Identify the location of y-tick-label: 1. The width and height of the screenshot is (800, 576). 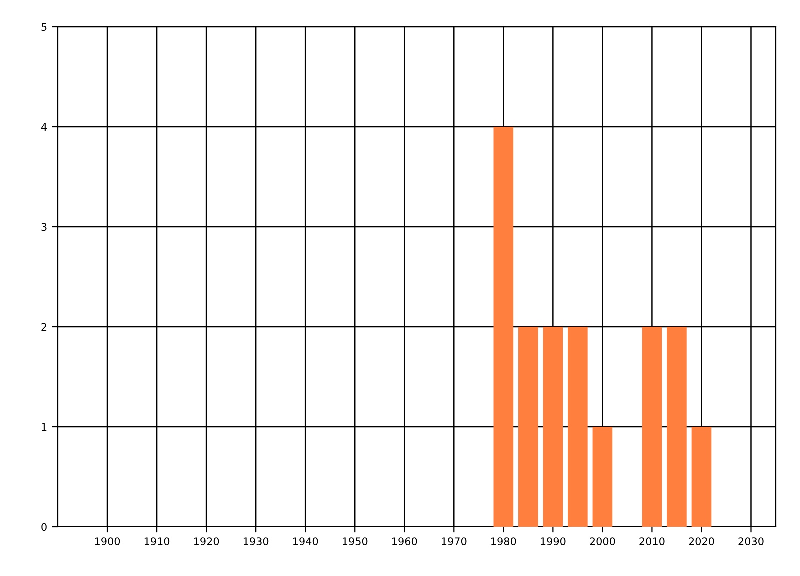
(44, 427).